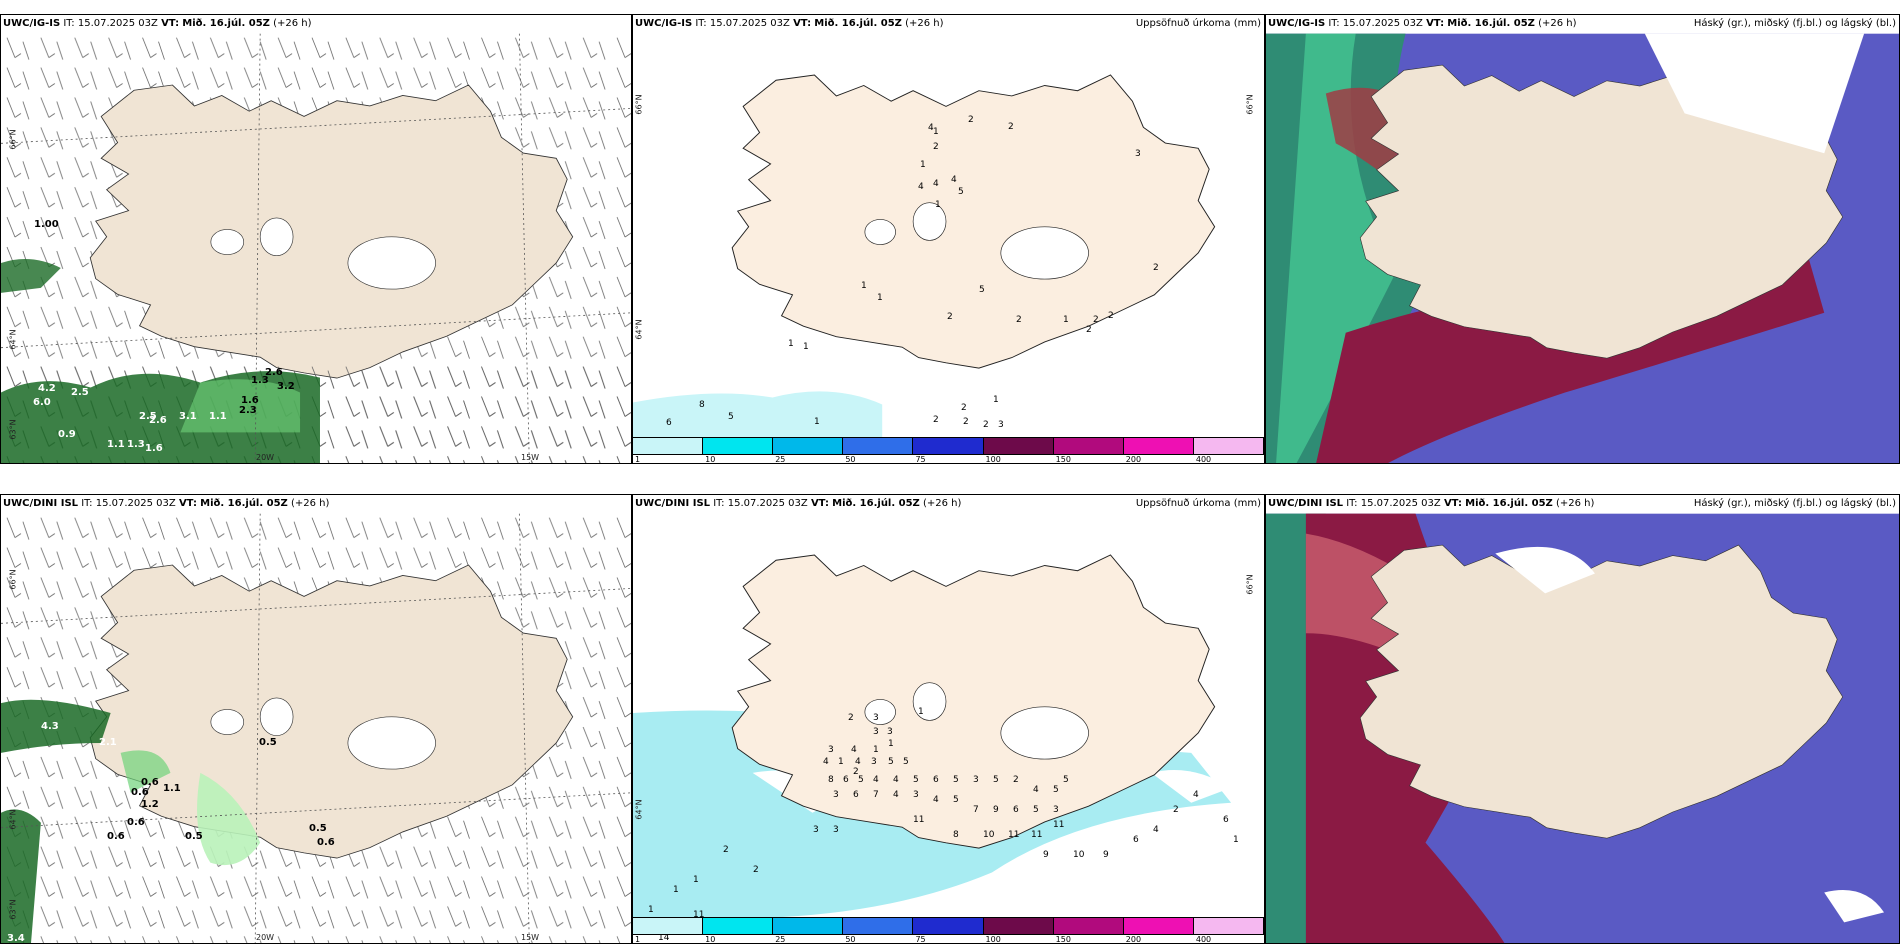 This screenshot has width=1900, height=950. What do you see at coordinates (260, 380) in the screenshot?
I see `value-label: 1.3` at bounding box center [260, 380].